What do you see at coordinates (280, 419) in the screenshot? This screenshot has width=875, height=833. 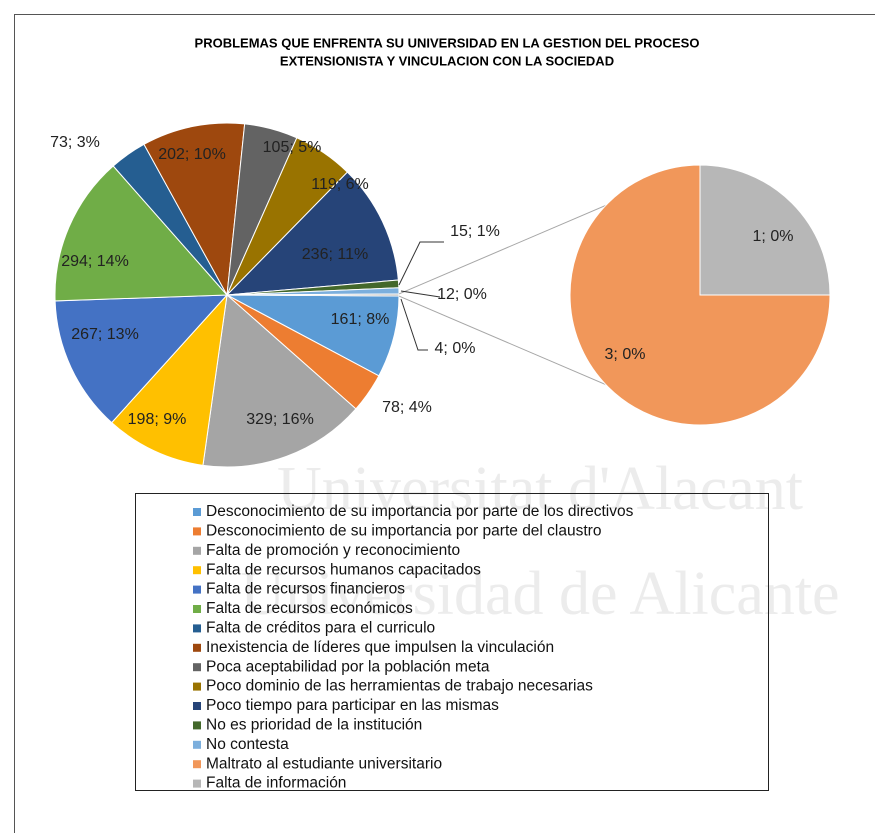 I see `data-label: 329; 16%` at bounding box center [280, 419].